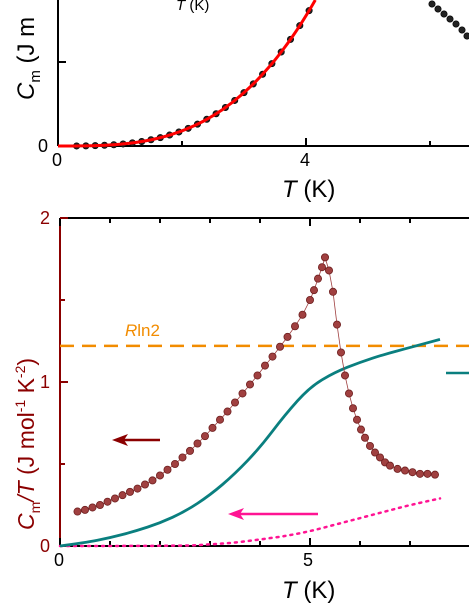 Image resolution: width=469 pixels, height=607 pixels. I want to click on top-xlabel: T (K), so click(308, 189).